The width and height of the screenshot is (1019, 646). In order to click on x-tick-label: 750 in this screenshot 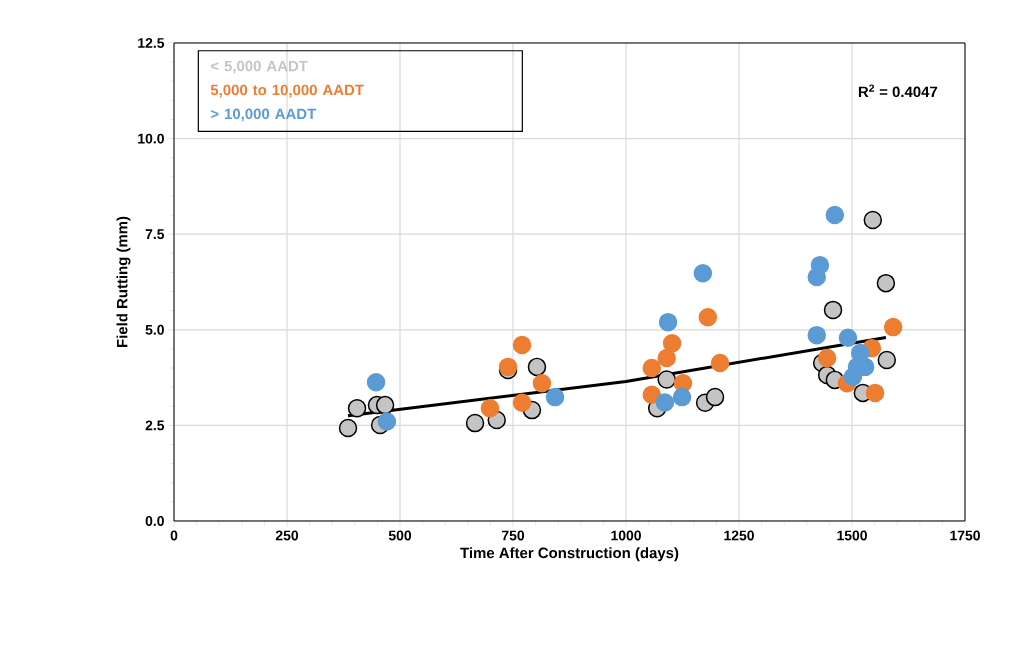, I will do `click(513, 535)`.